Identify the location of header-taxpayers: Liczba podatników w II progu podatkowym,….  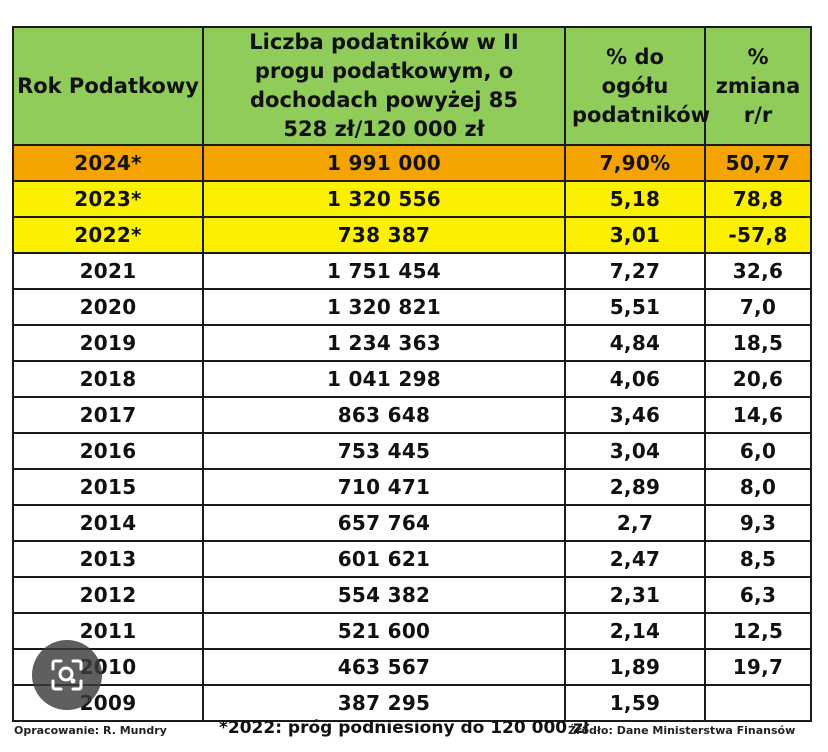
(384, 86).